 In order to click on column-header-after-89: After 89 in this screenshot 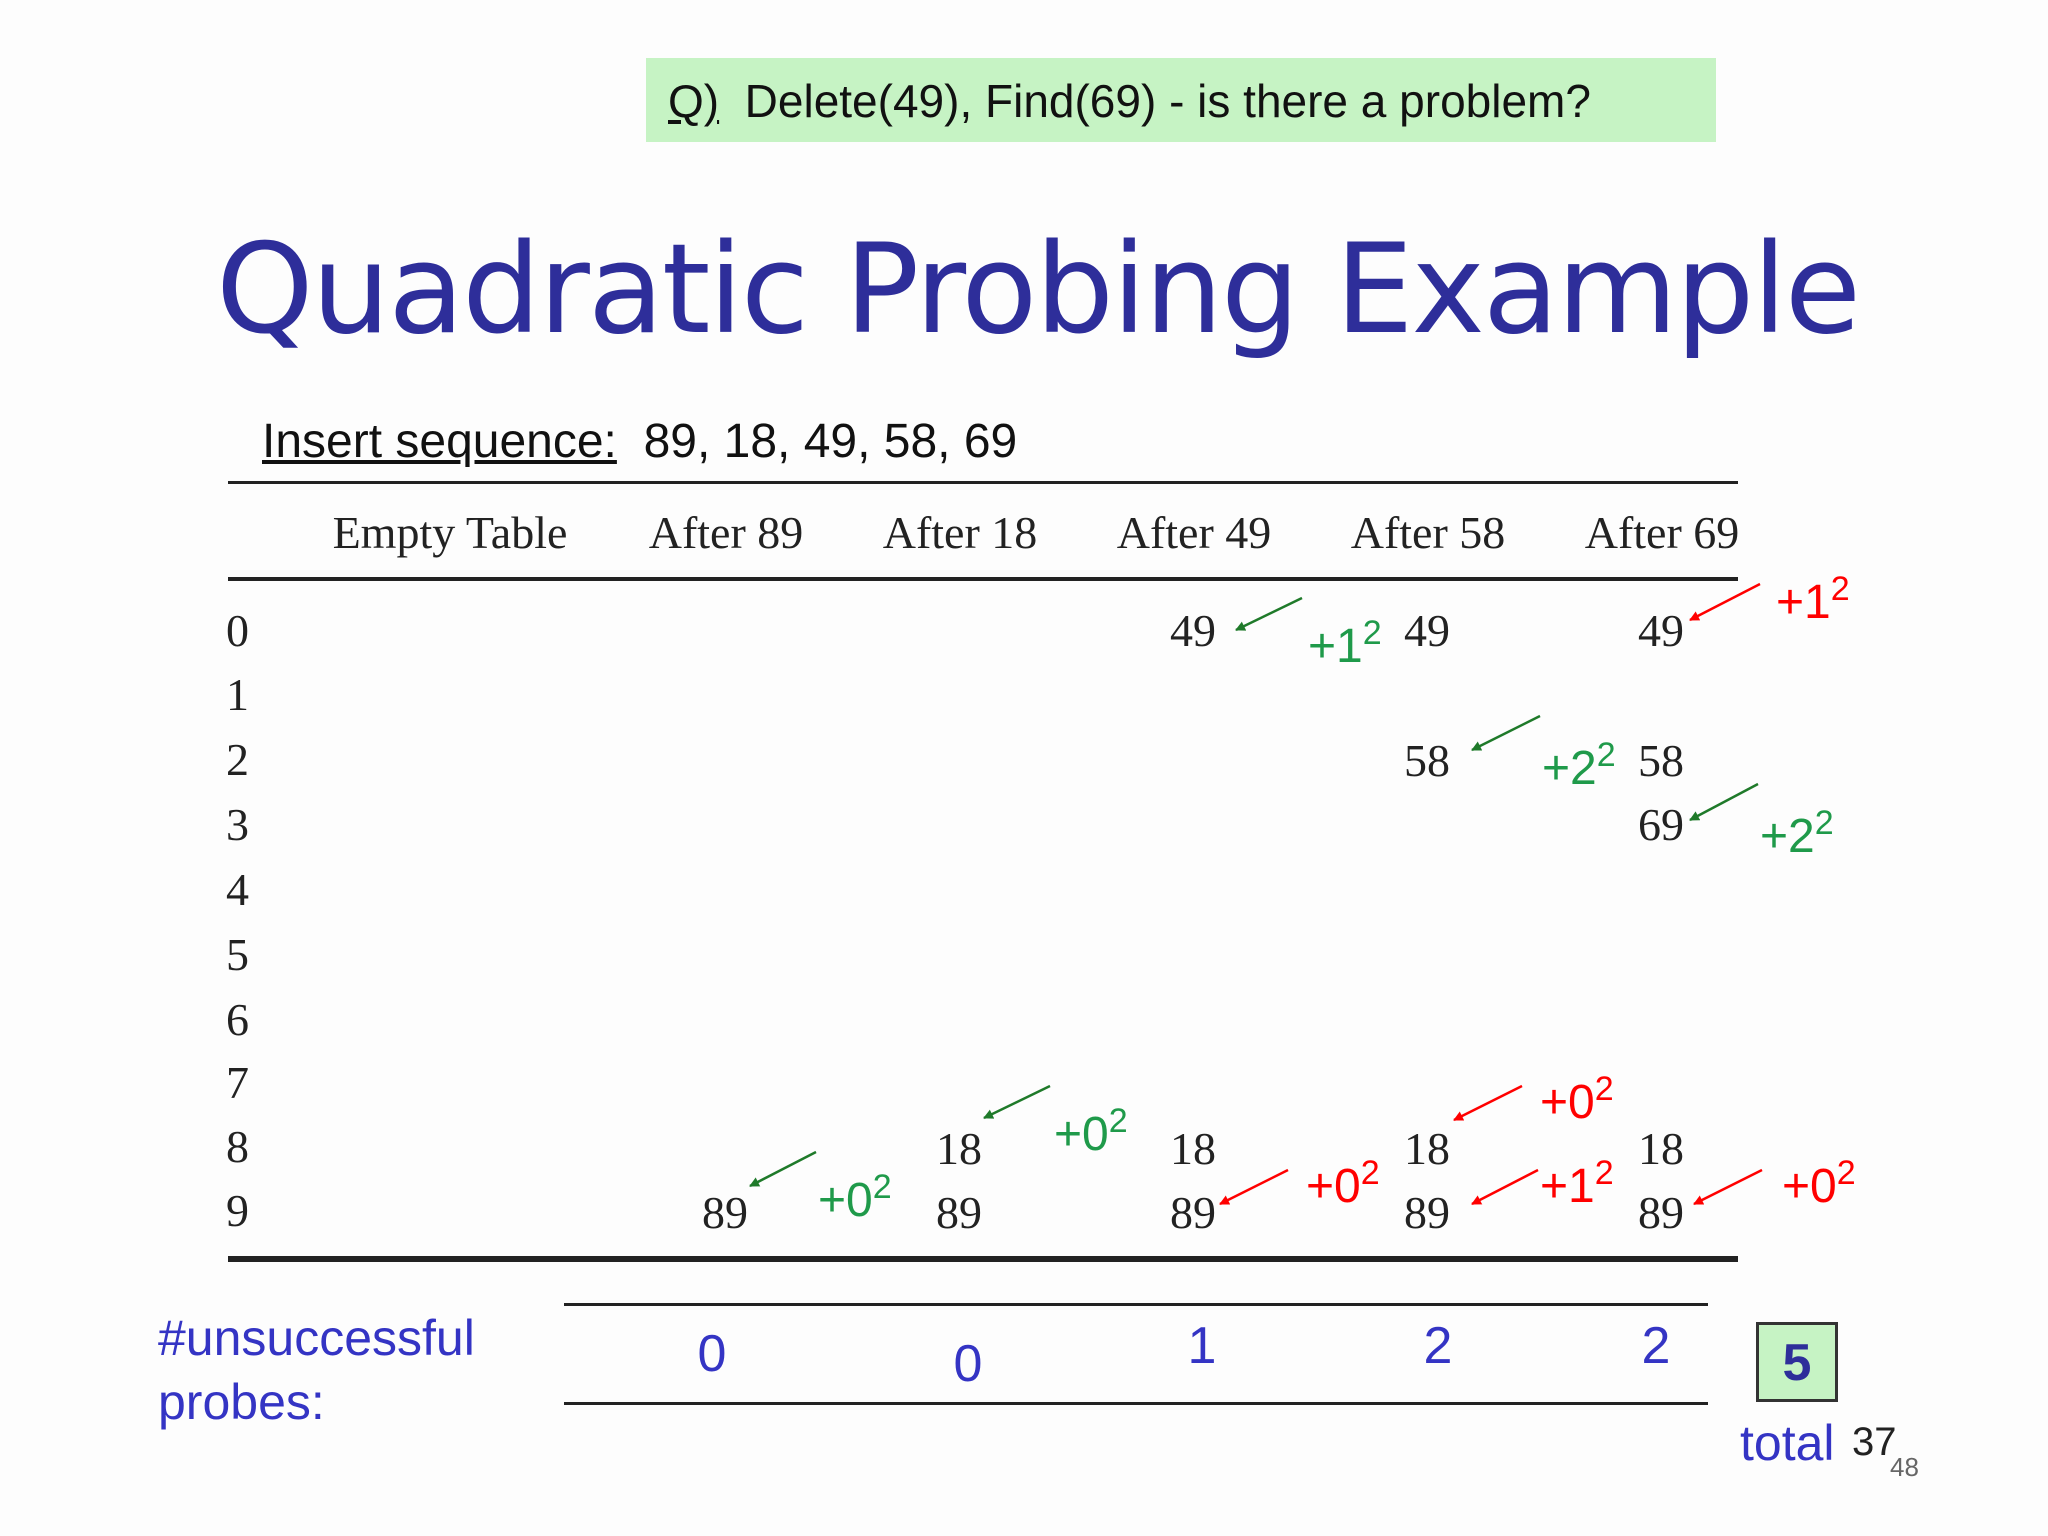, I will do `click(726, 532)`.